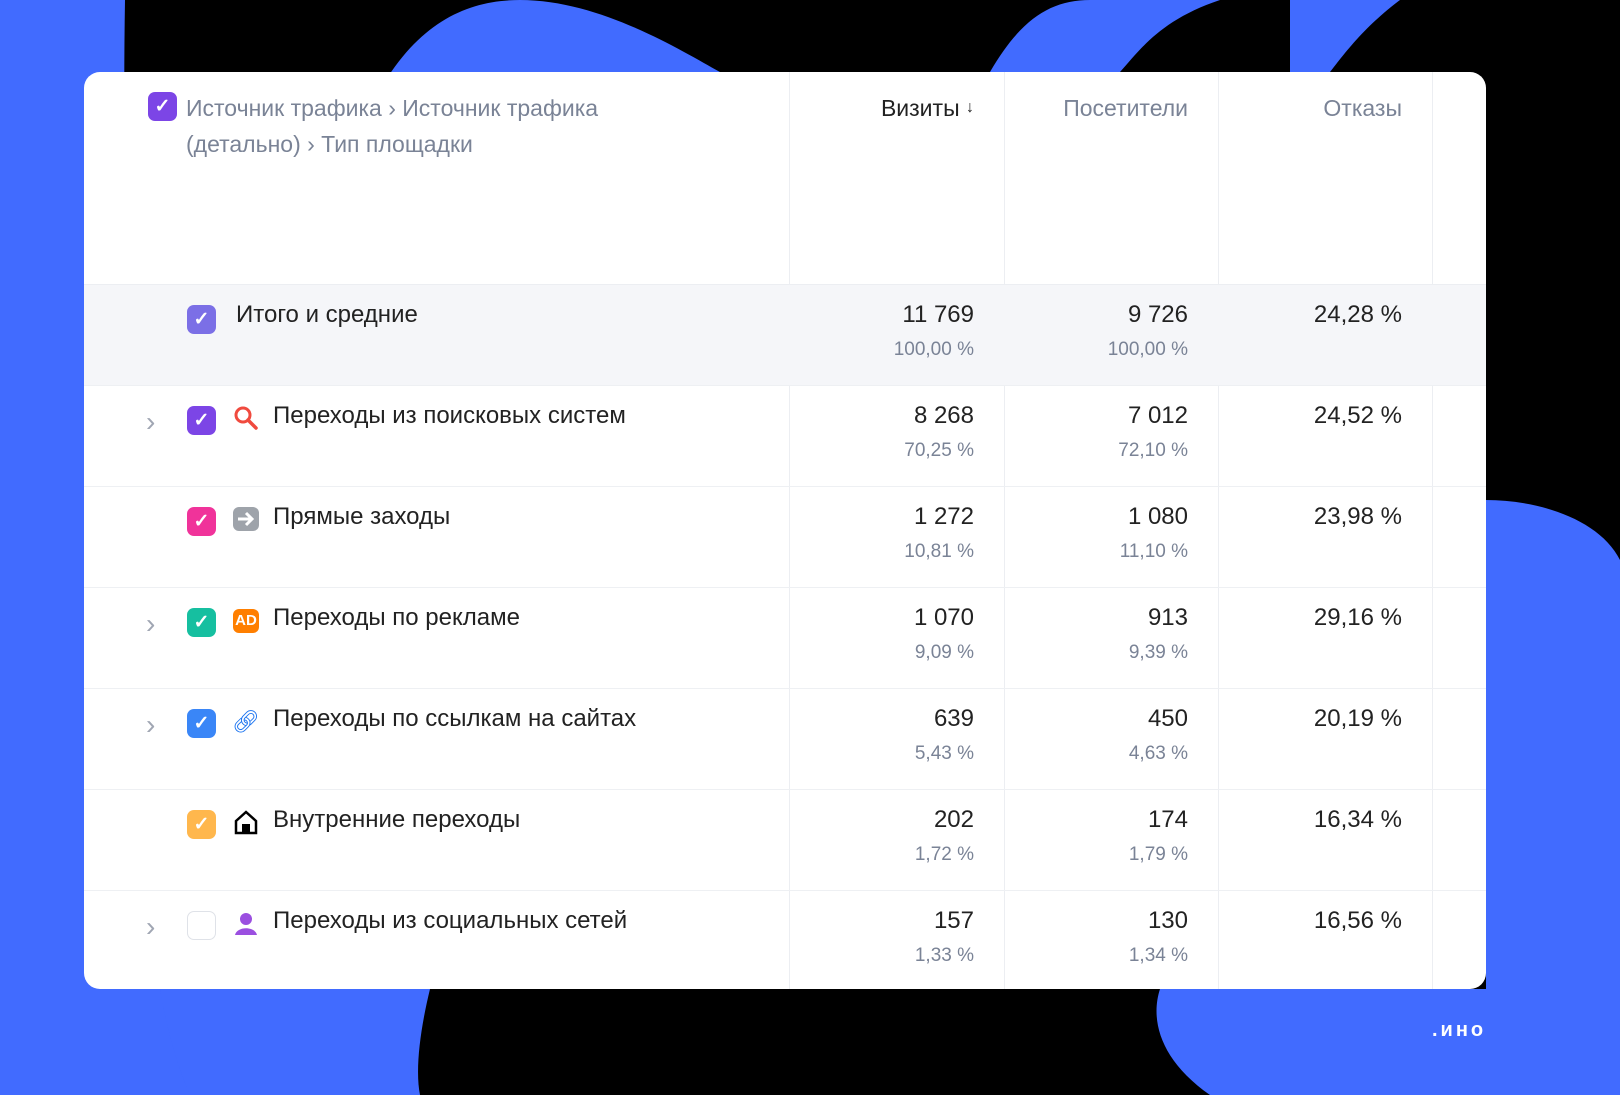  I want to click on visitors-value: 174, so click(1167, 819).